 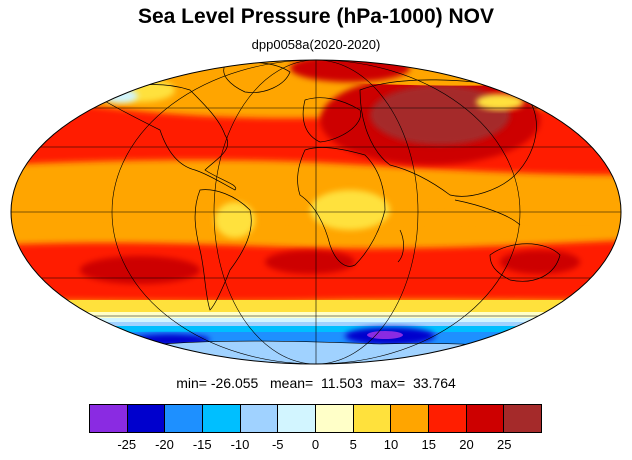 What do you see at coordinates (165, 137) in the screenshot?
I see `north-america` at bounding box center [165, 137].